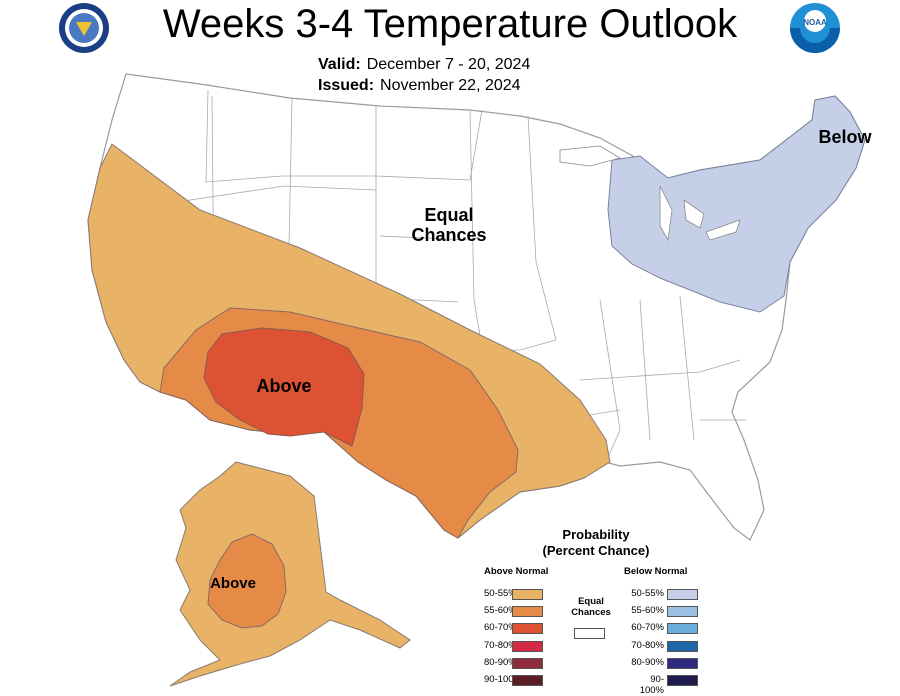  Describe the element at coordinates (290, 574) in the screenshot. I see `alaska-land` at that location.